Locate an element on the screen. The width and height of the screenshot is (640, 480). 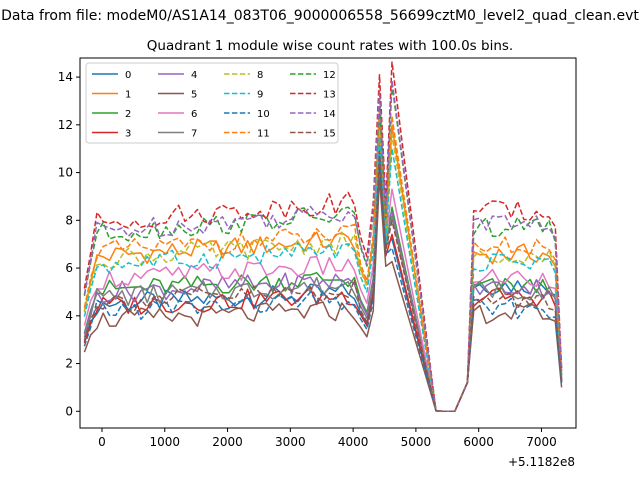
y-tick-label: 12 is located at coordinates (65, 125).